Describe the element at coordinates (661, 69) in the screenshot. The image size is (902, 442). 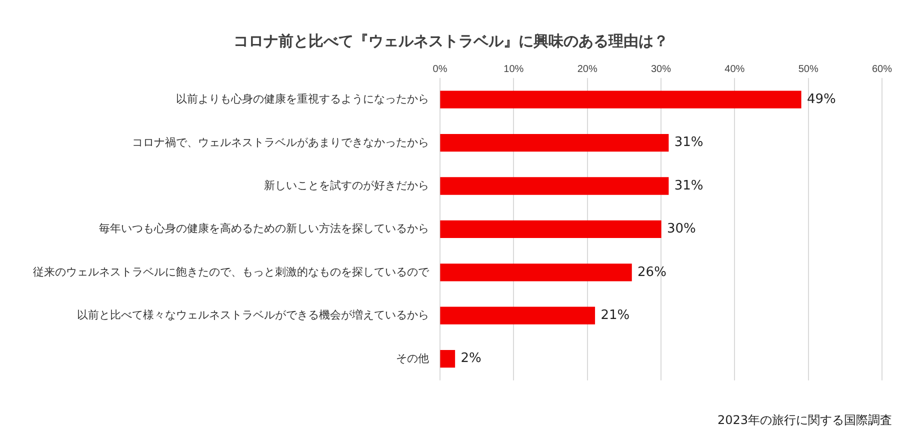
I see `x-tick-label: 30%` at that location.